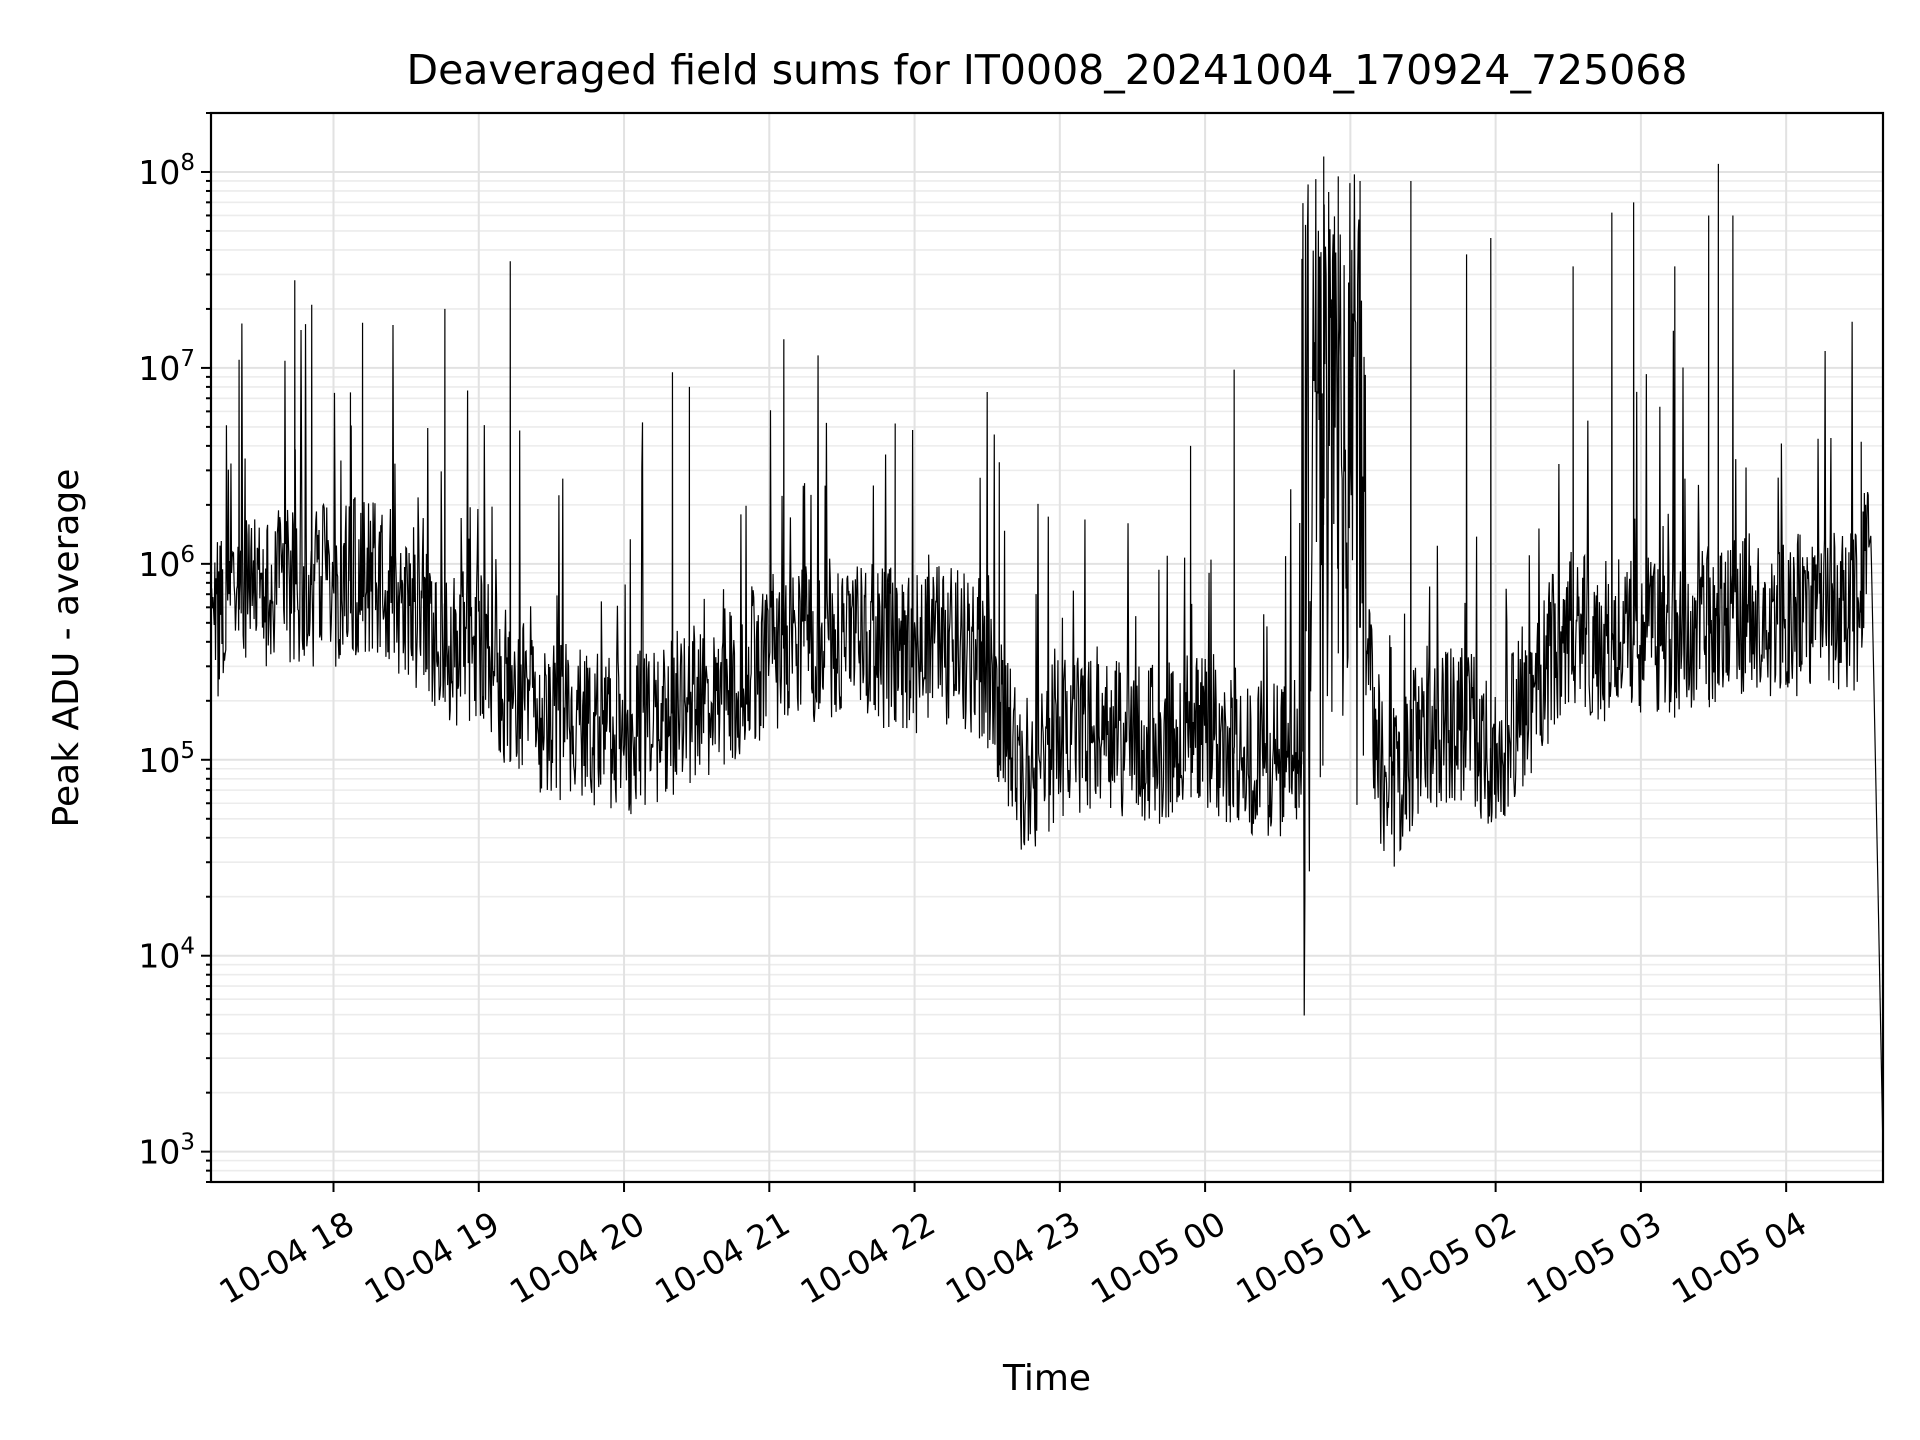 The width and height of the screenshot is (1920, 1440). Describe the element at coordinates (187, 555) in the screenshot. I see `y-tick-exponent: 6` at that location.